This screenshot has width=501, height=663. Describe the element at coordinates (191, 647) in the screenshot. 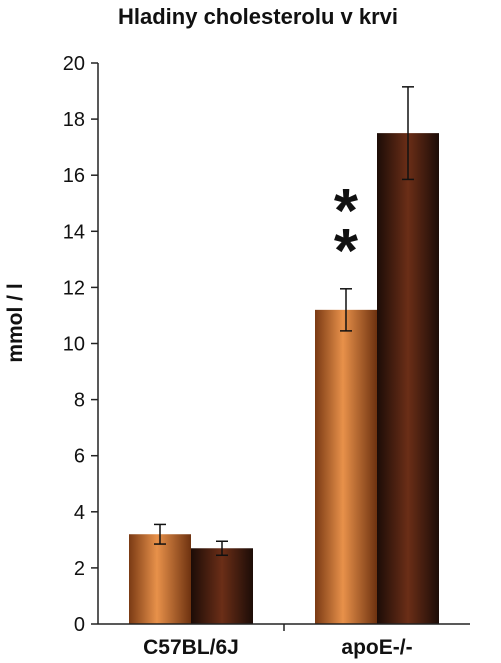

I see `x-category-label: C57BL/6J` at that location.